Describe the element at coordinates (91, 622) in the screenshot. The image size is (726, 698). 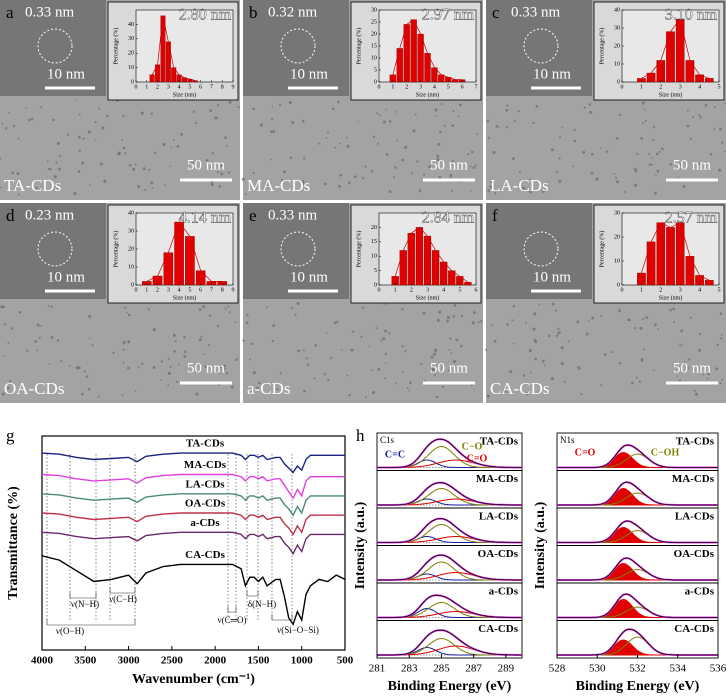
I see `bracket` at that location.